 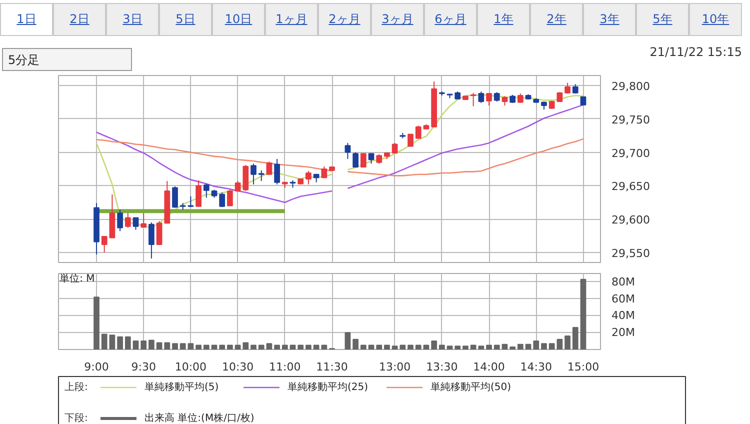 What do you see at coordinates (696, 52) in the screenshot?
I see `text: 21/11/22 15:15` at bounding box center [696, 52].